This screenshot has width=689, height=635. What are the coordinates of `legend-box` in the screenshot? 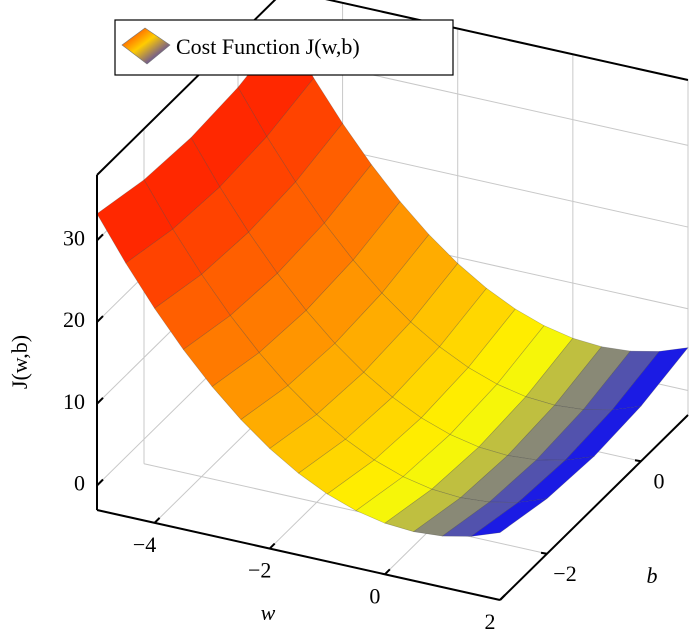 It's located at (284, 47).